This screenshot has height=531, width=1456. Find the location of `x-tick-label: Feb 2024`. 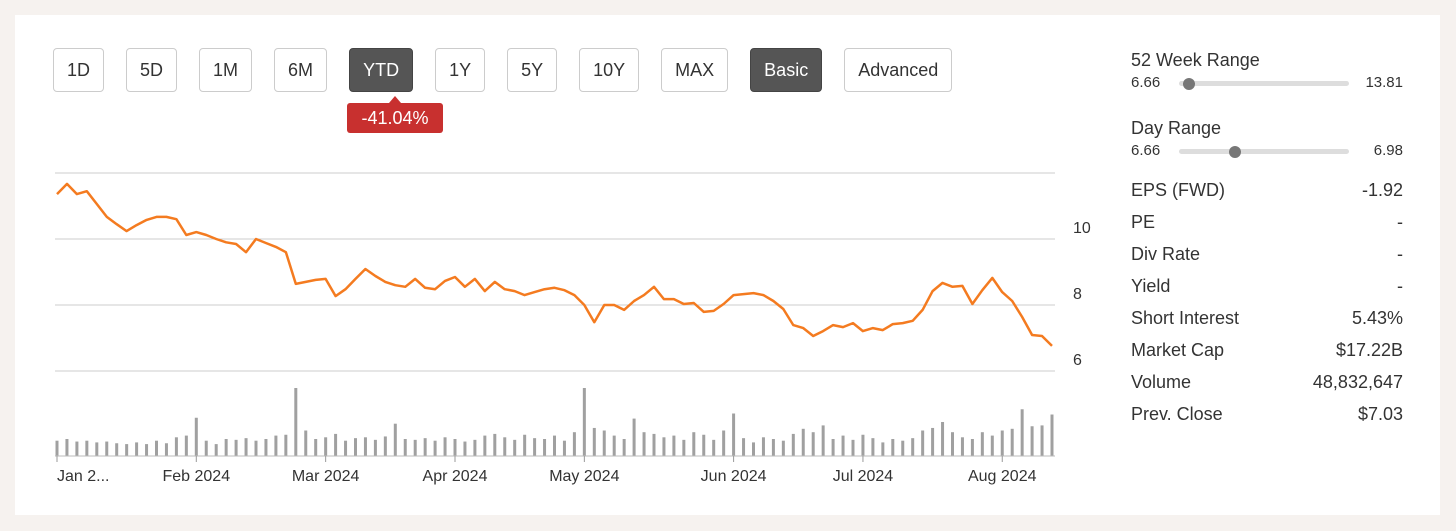

x-tick-label: Feb 2024 is located at coordinates (196, 476).